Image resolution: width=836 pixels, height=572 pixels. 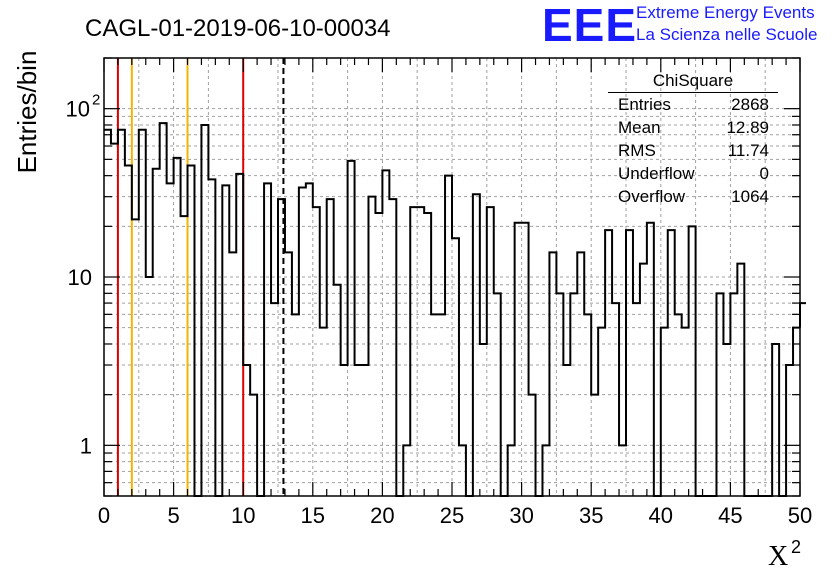 I want to click on stats-row-label: Underflow, so click(x=656, y=173).